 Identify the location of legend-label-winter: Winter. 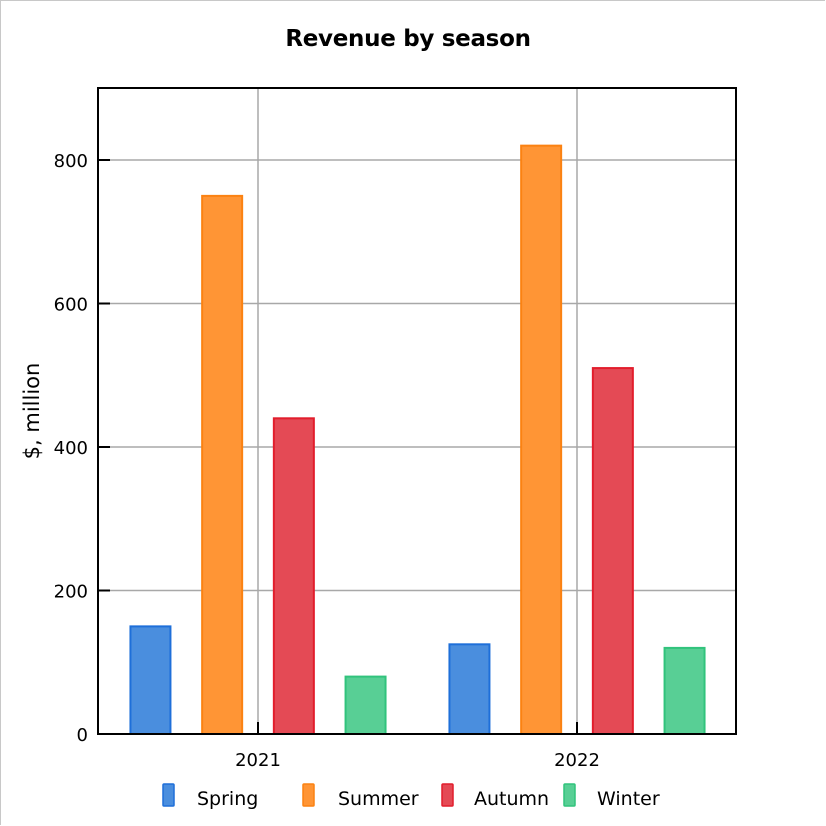
(628, 799).